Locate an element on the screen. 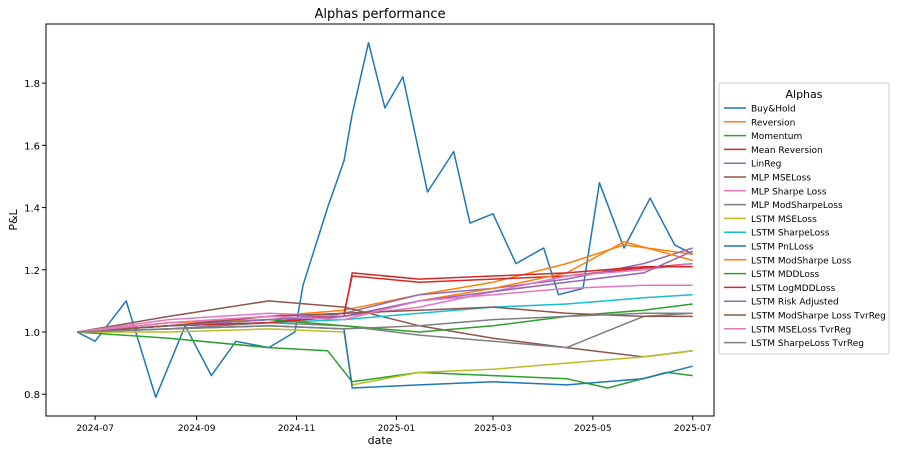 This screenshot has height=453, width=897. x-tick-label: 2024-11 is located at coordinates (297, 429).